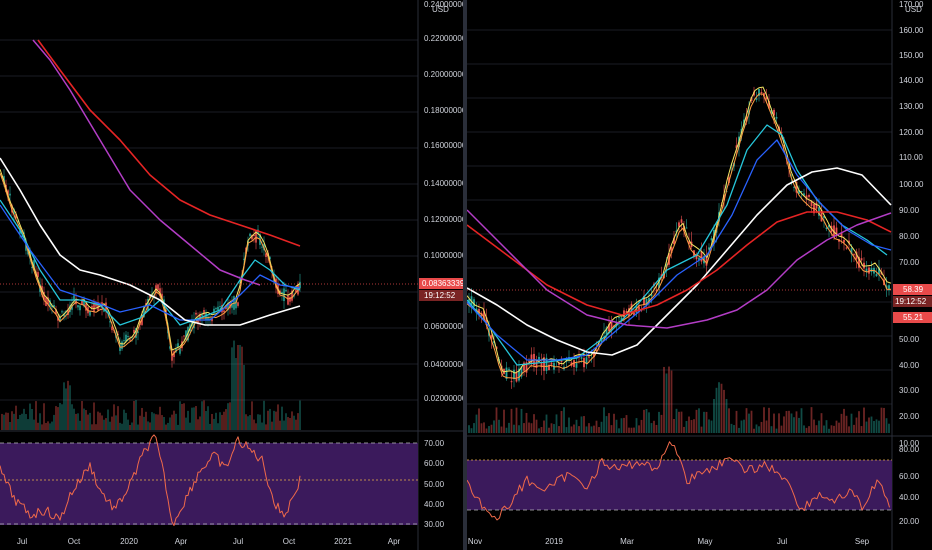 The image size is (932, 550). I want to click on time-tag-label: 19:12:52, so click(911, 301).